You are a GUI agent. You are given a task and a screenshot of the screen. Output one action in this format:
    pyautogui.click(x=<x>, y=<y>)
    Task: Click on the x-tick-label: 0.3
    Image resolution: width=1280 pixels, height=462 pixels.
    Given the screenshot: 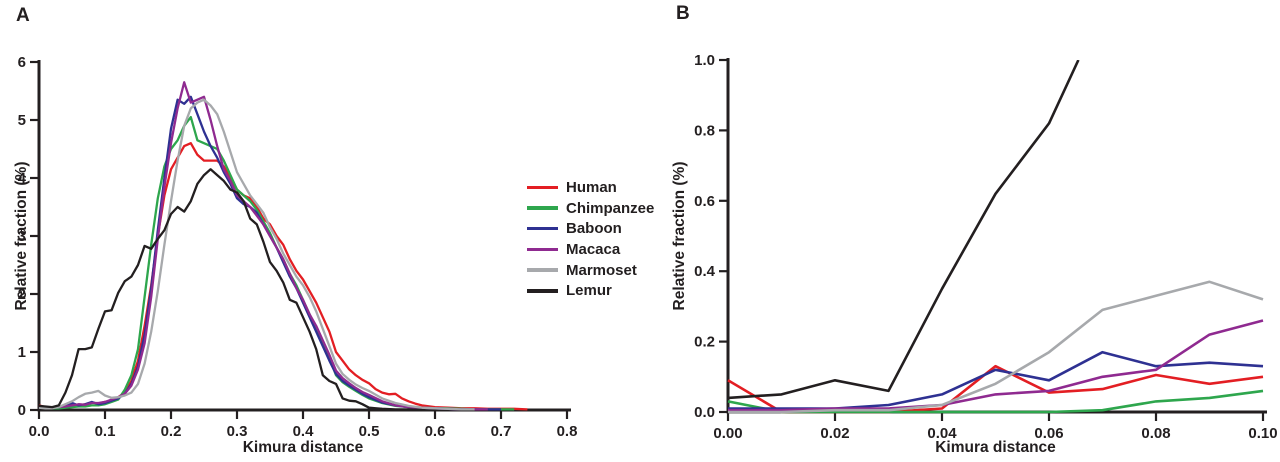 What is the action you would take?
    pyautogui.click(x=237, y=431)
    